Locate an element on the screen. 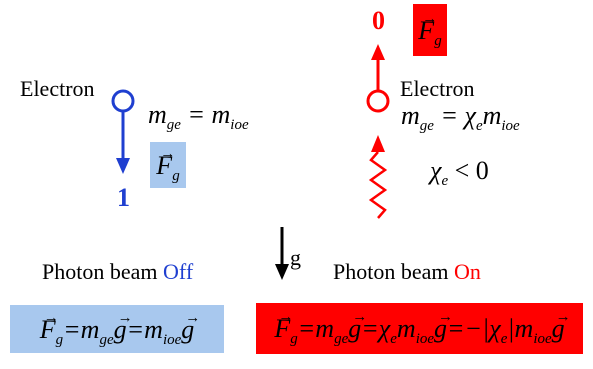  left-electron-label: Electron is located at coordinates (57, 88).